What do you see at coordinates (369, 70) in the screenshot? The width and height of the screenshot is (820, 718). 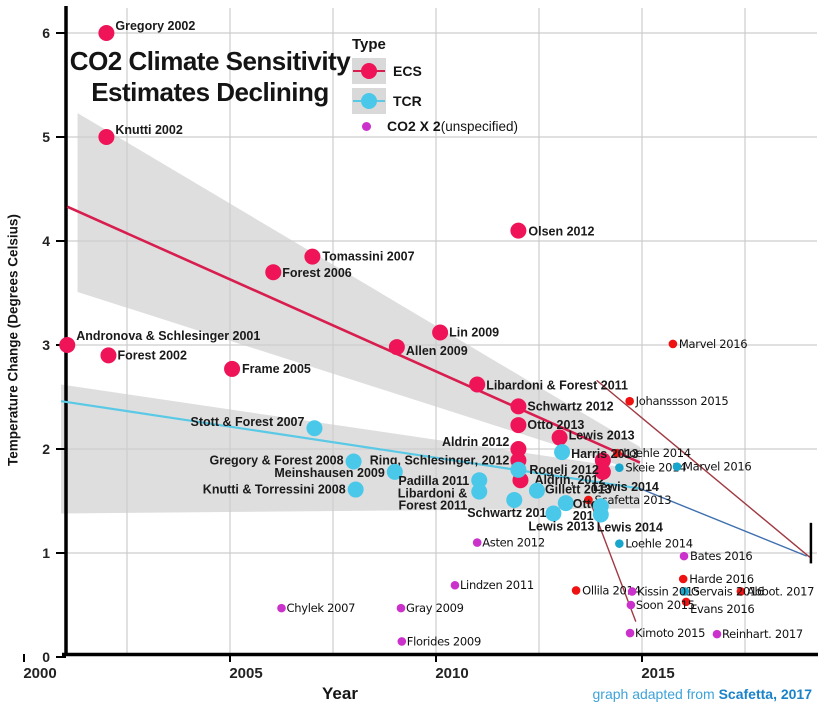 I see `ecs-marker-icon` at bounding box center [369, 70].